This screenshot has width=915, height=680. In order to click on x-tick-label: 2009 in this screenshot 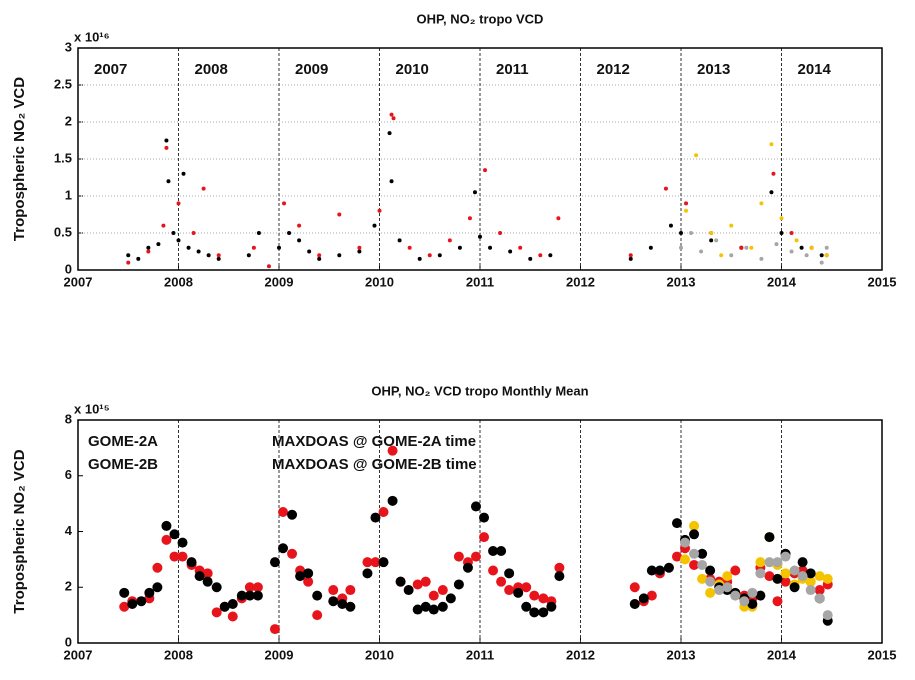, I will do `click(279, 281)`.